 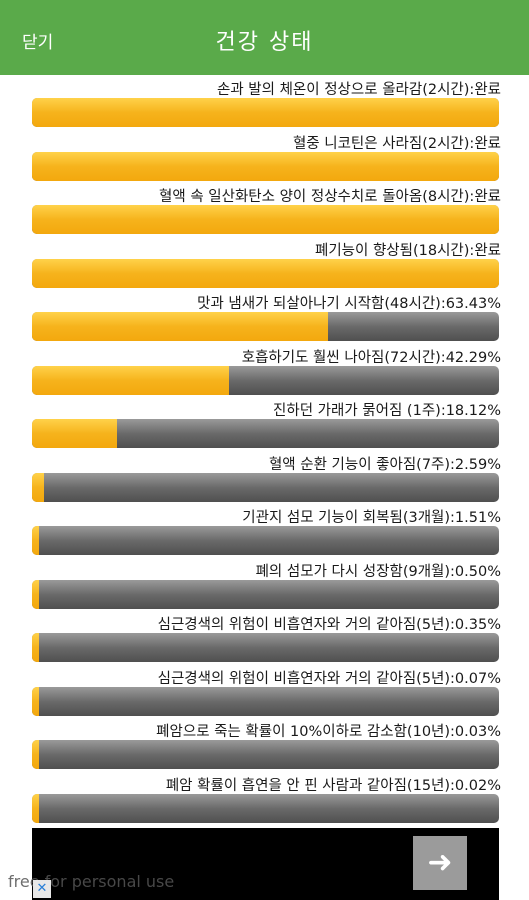 What do you see at coordinates (440, 863) in the screenshot?
I see `arrow-right-icon: ➜` at bounding box center [440, 863].